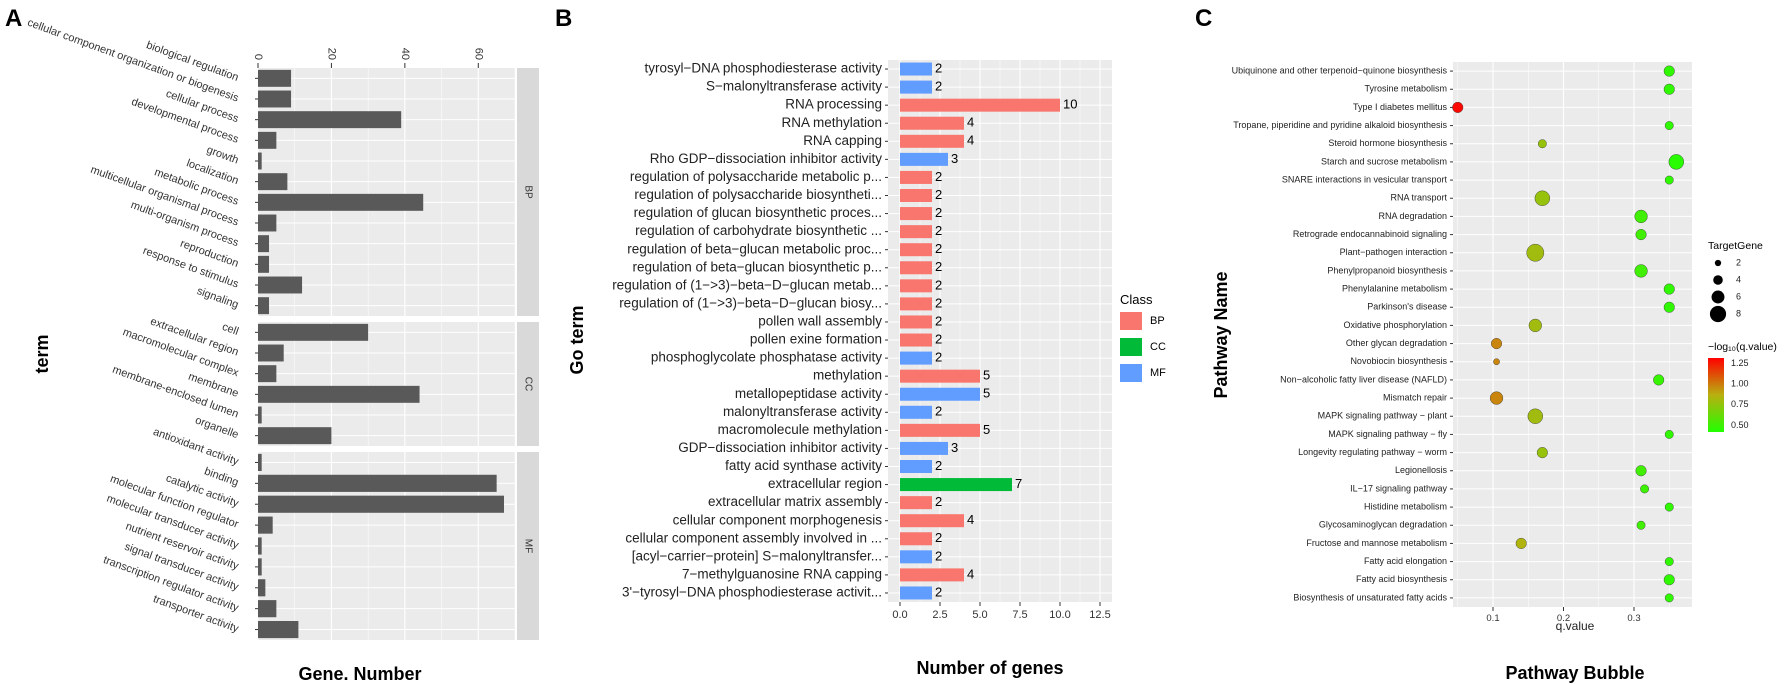 The image size is (1785, 684). I want to click on b-y-axis-title: Go term, so click(577, 339).